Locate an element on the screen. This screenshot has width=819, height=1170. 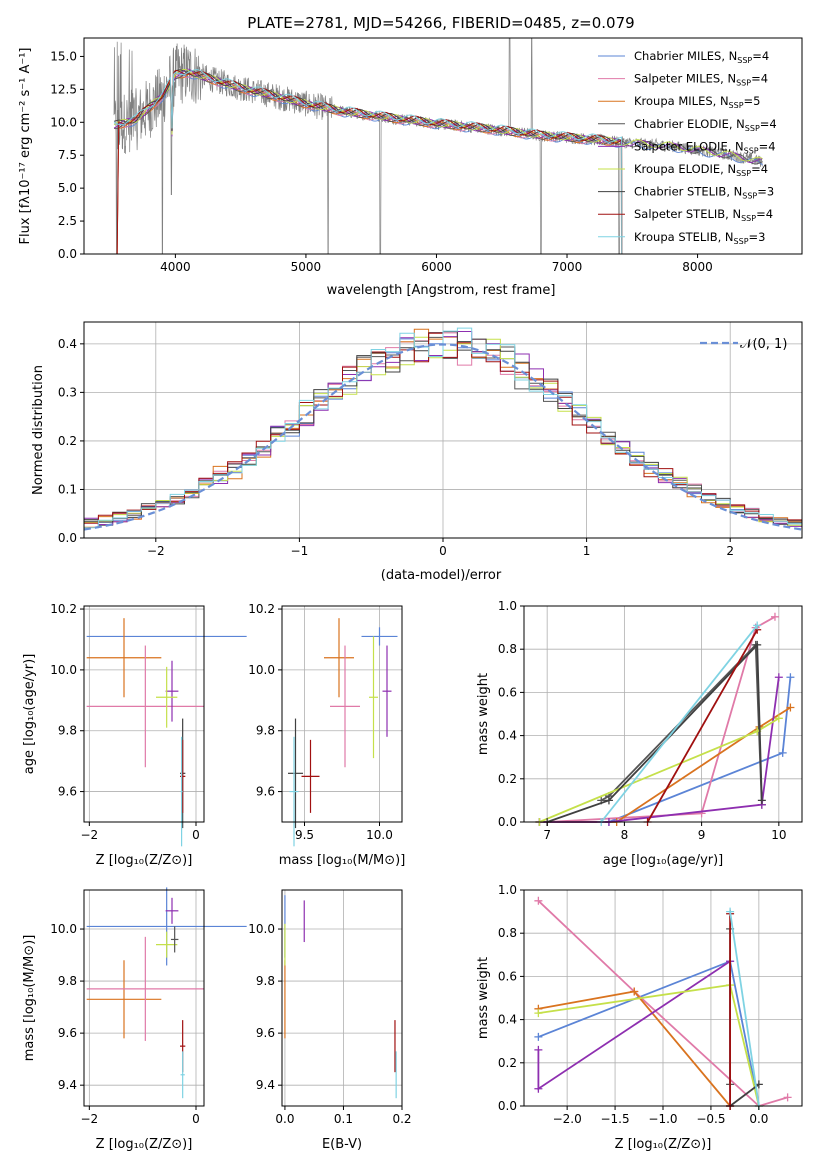
age_vs_mass-xtick-label: 9.5 is located at coordinates (304, 835).